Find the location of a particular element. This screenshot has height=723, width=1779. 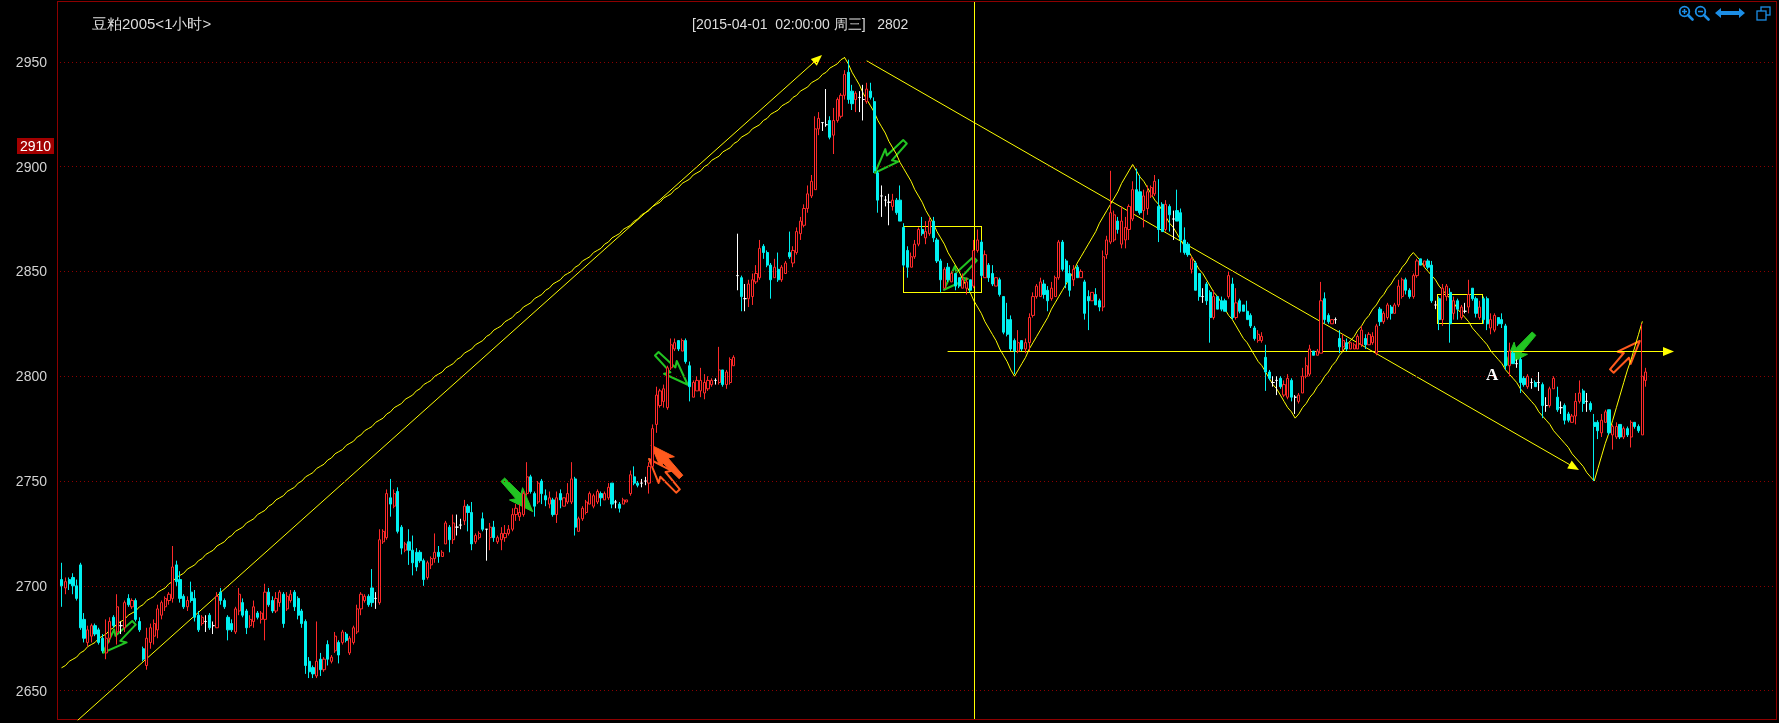

y-tick-label: 2800 is located at coordinates (31, 376).